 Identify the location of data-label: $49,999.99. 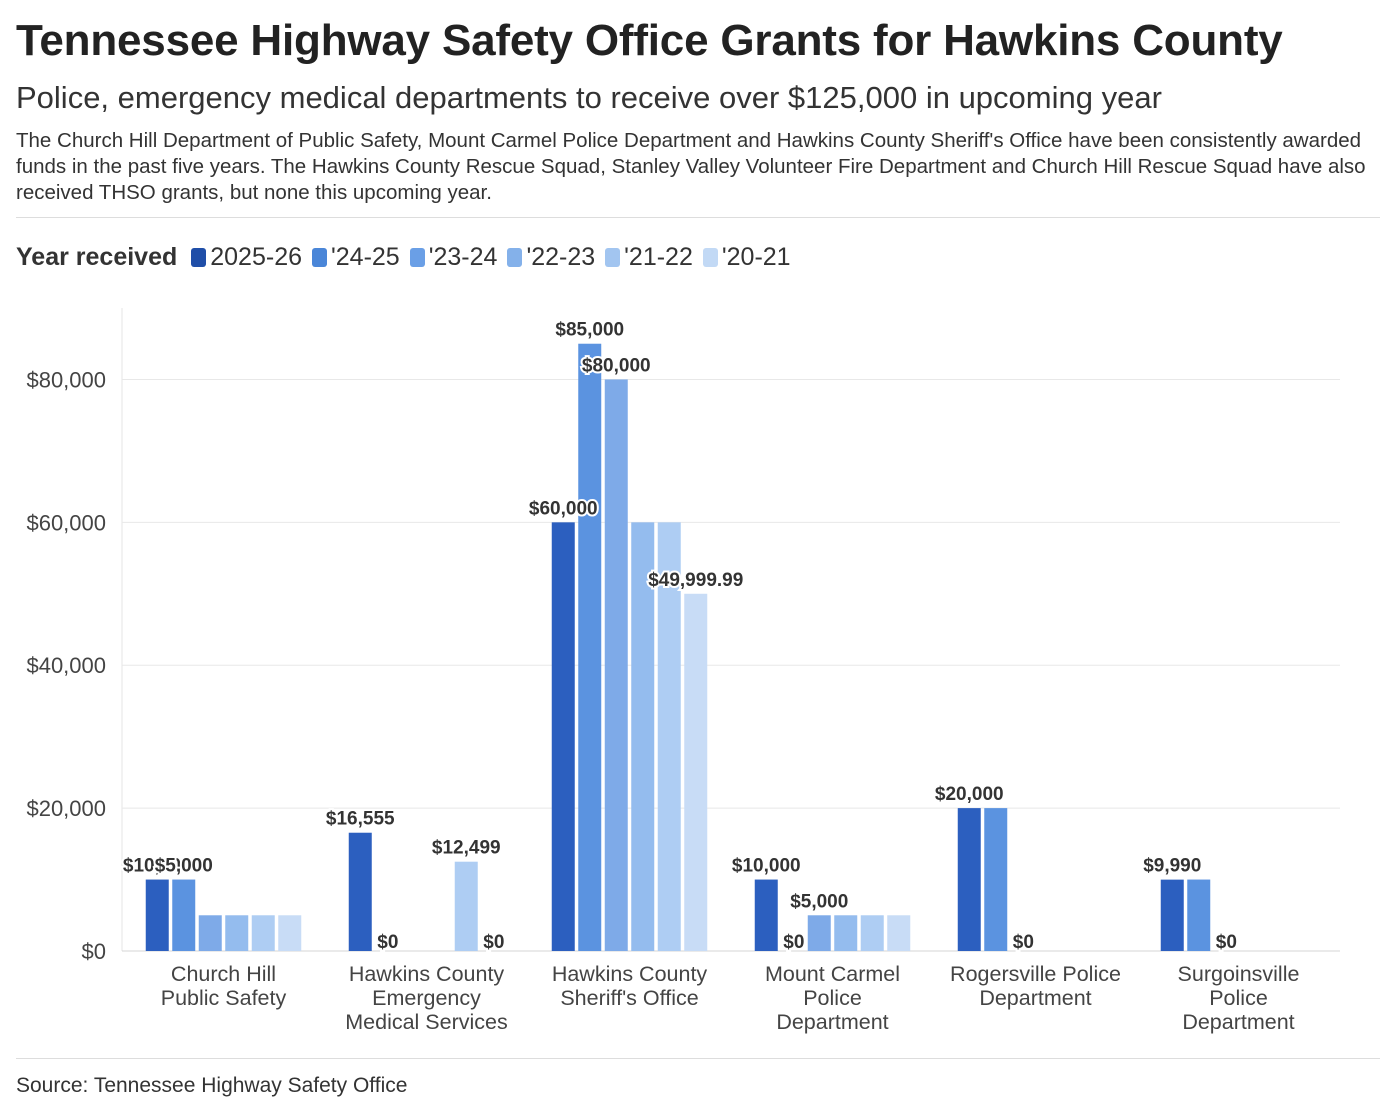
(695, 580).